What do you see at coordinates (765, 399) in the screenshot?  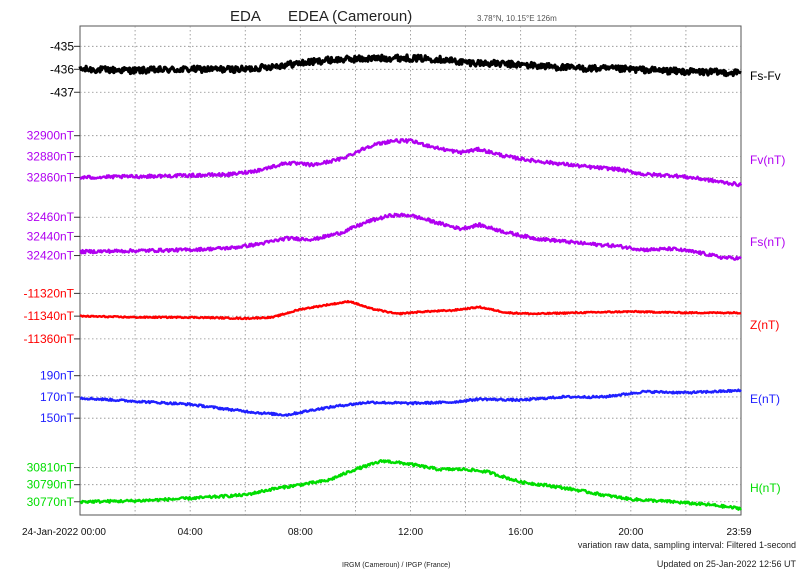 I see `series-legend-label: E(nT)` at bounding box center [765, 399].